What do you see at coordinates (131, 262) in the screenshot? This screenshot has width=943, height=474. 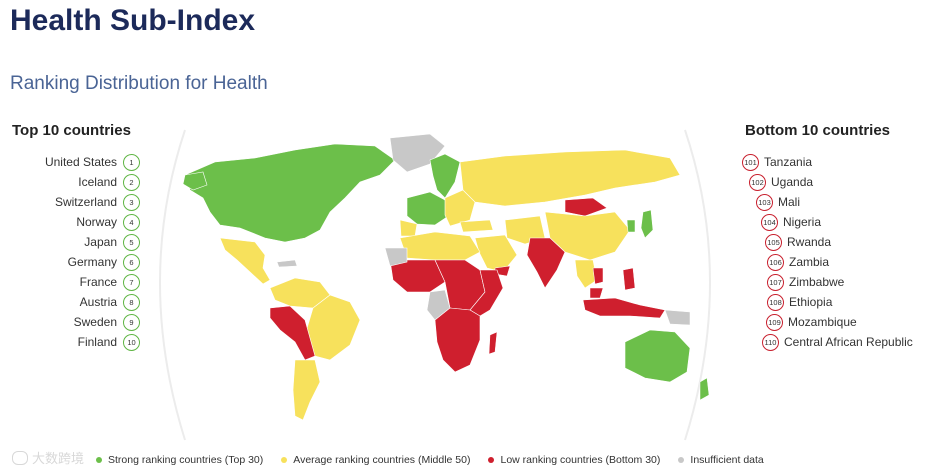 I see `rank-badge: 6` at bounding box center [131, 262].